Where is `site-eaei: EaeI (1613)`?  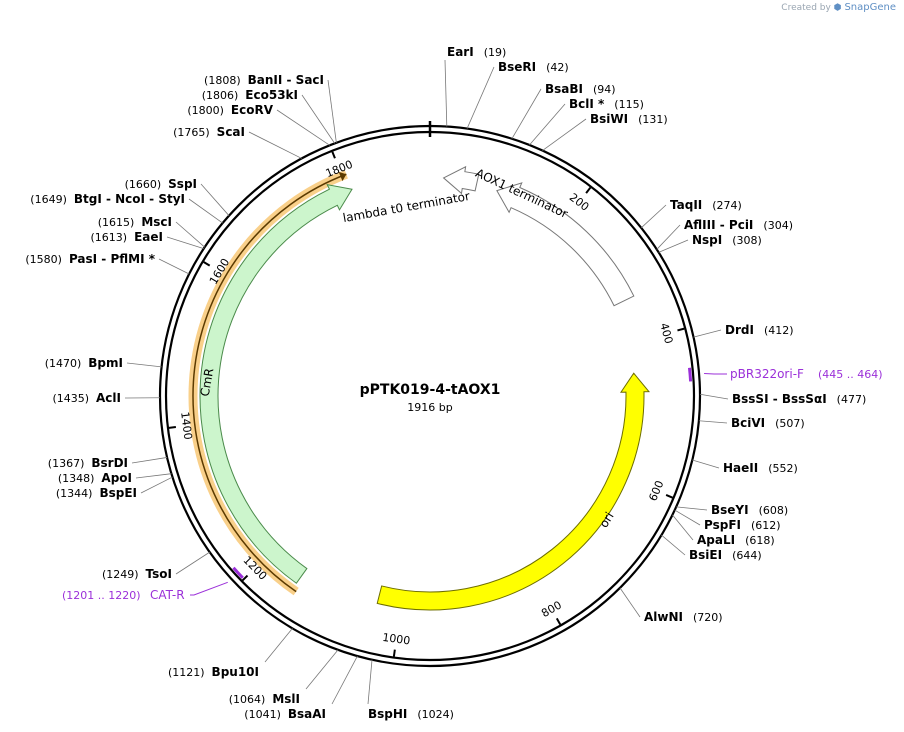 site-eaei: EaeI (1613) is located at coordinates (147, 240).